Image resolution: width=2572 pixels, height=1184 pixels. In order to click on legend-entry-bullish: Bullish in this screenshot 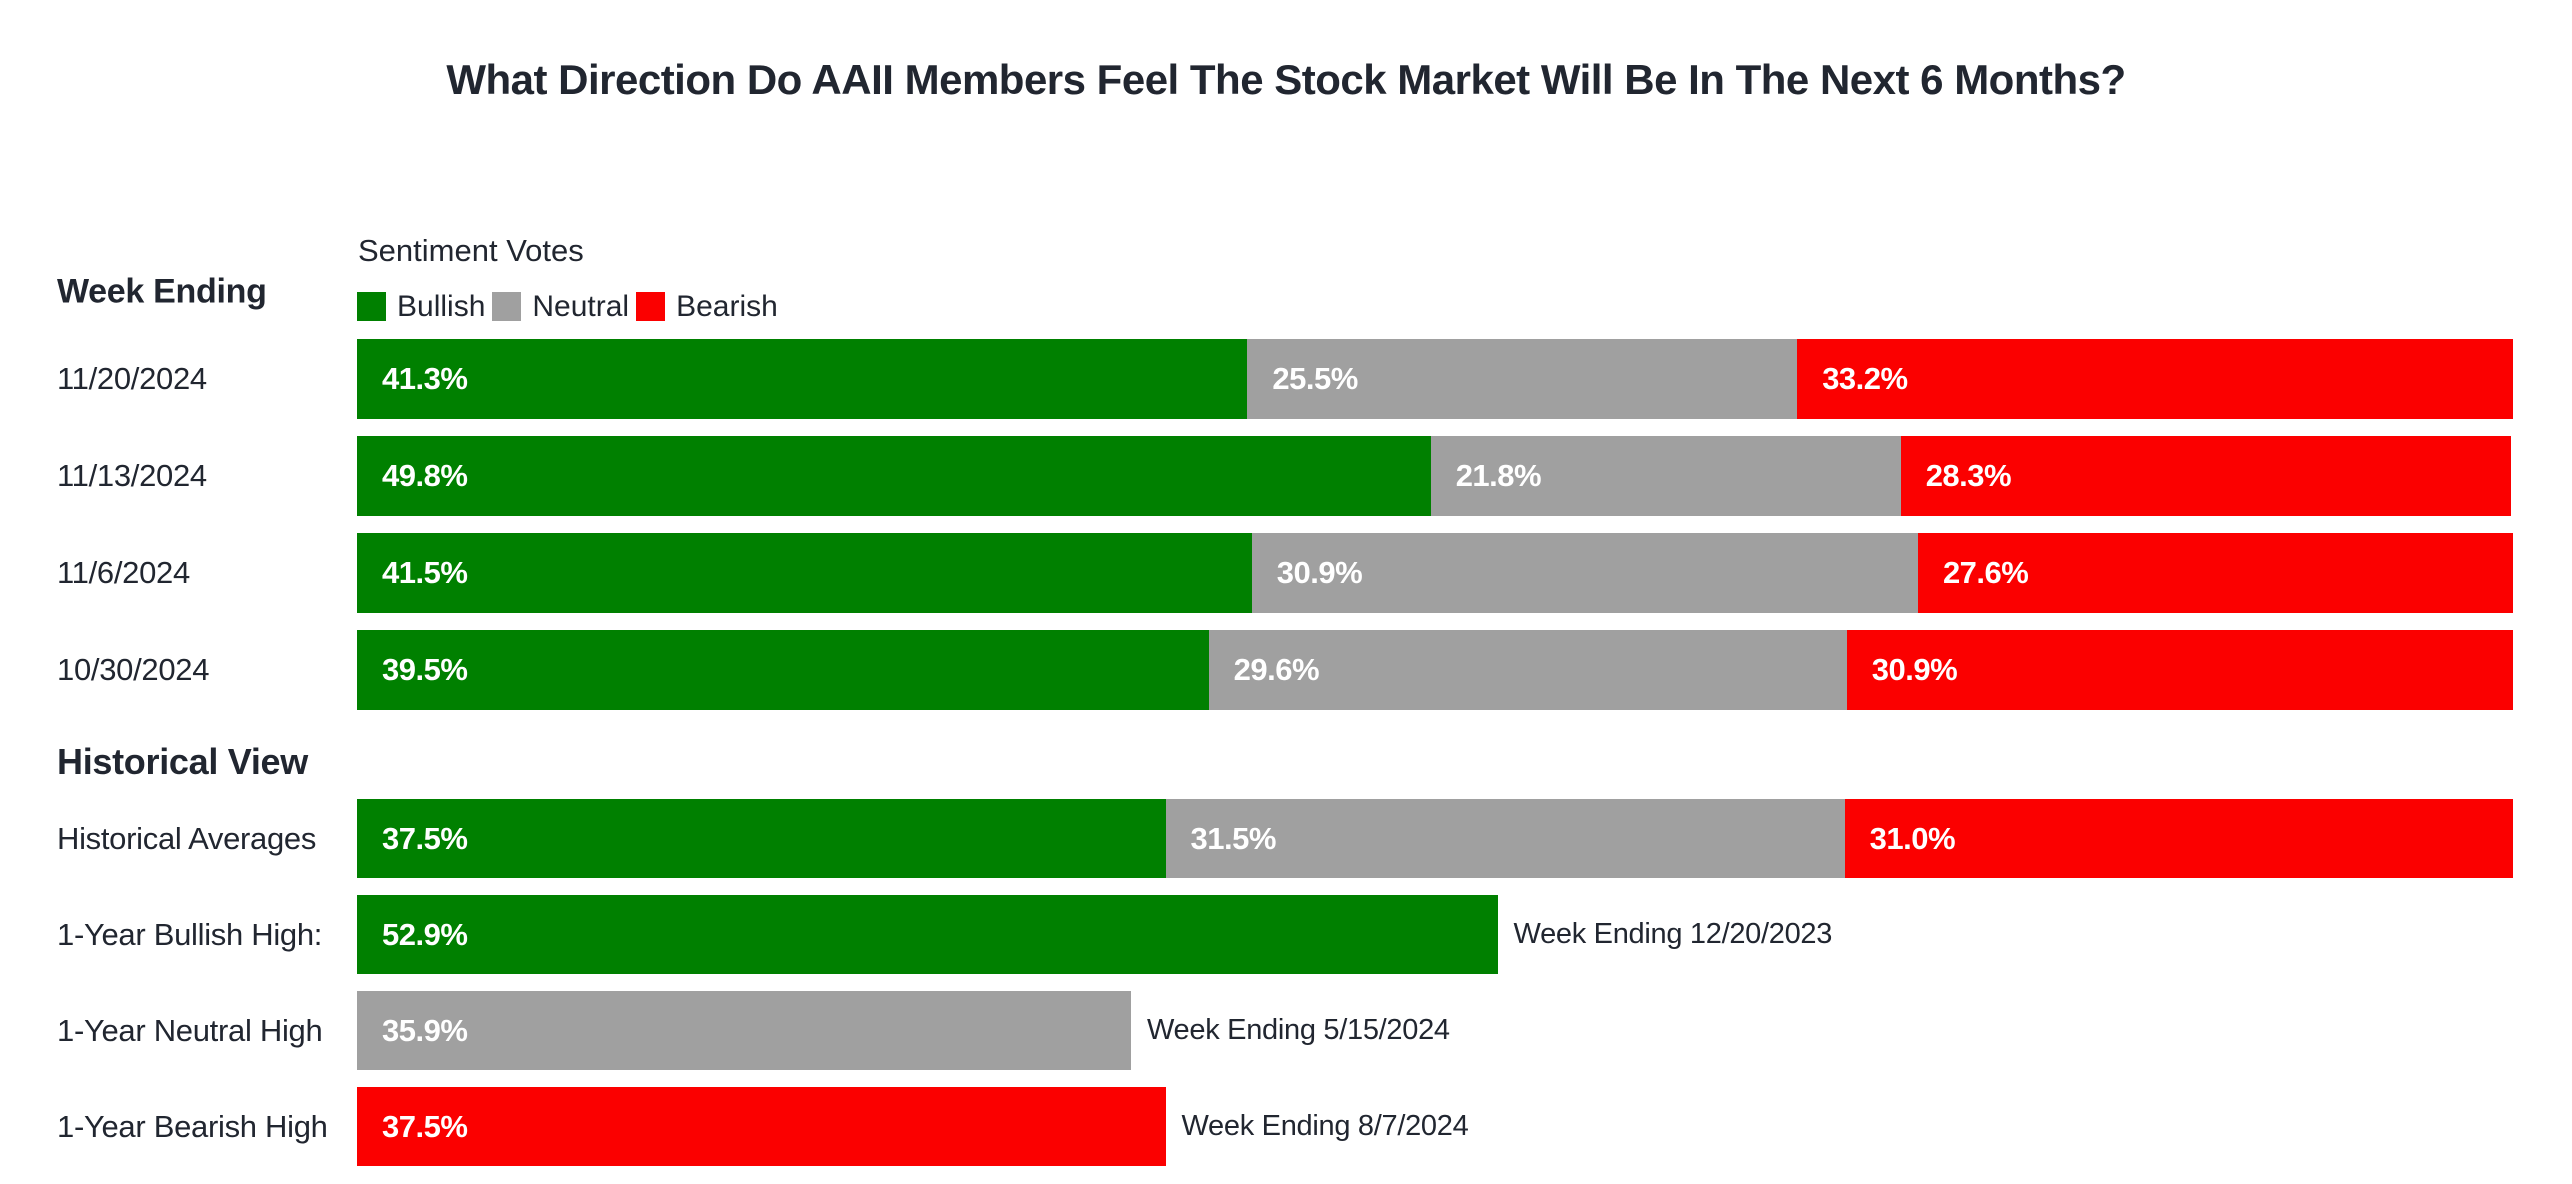, I will do `click(421, 306)`.